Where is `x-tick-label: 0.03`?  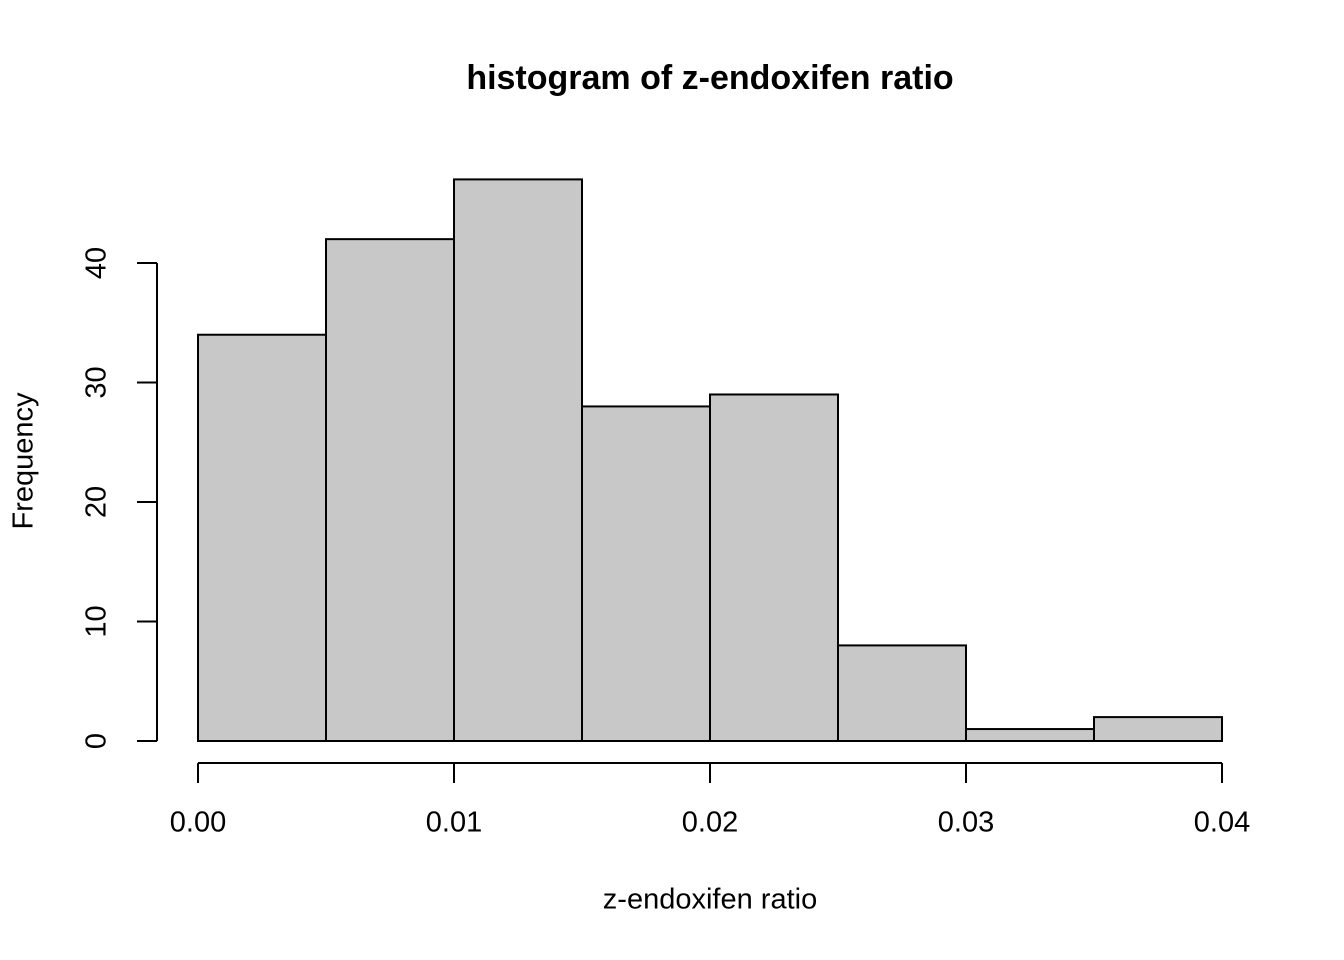 x-tick-label: 0.03 is located at coordinates (966, 823).